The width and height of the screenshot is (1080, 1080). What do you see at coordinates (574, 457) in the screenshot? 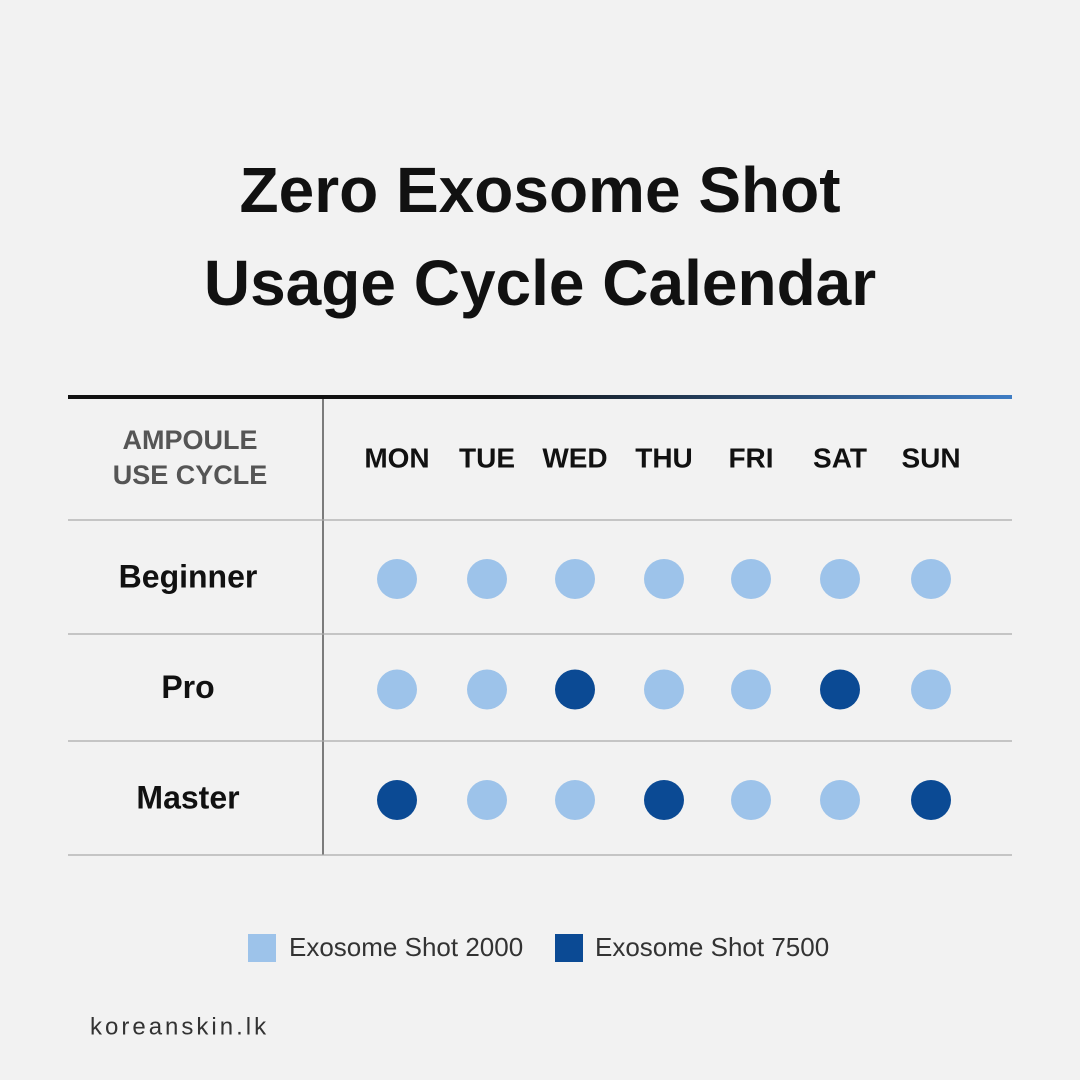
I see `day-header: WED` at bounding box center [574, 457].